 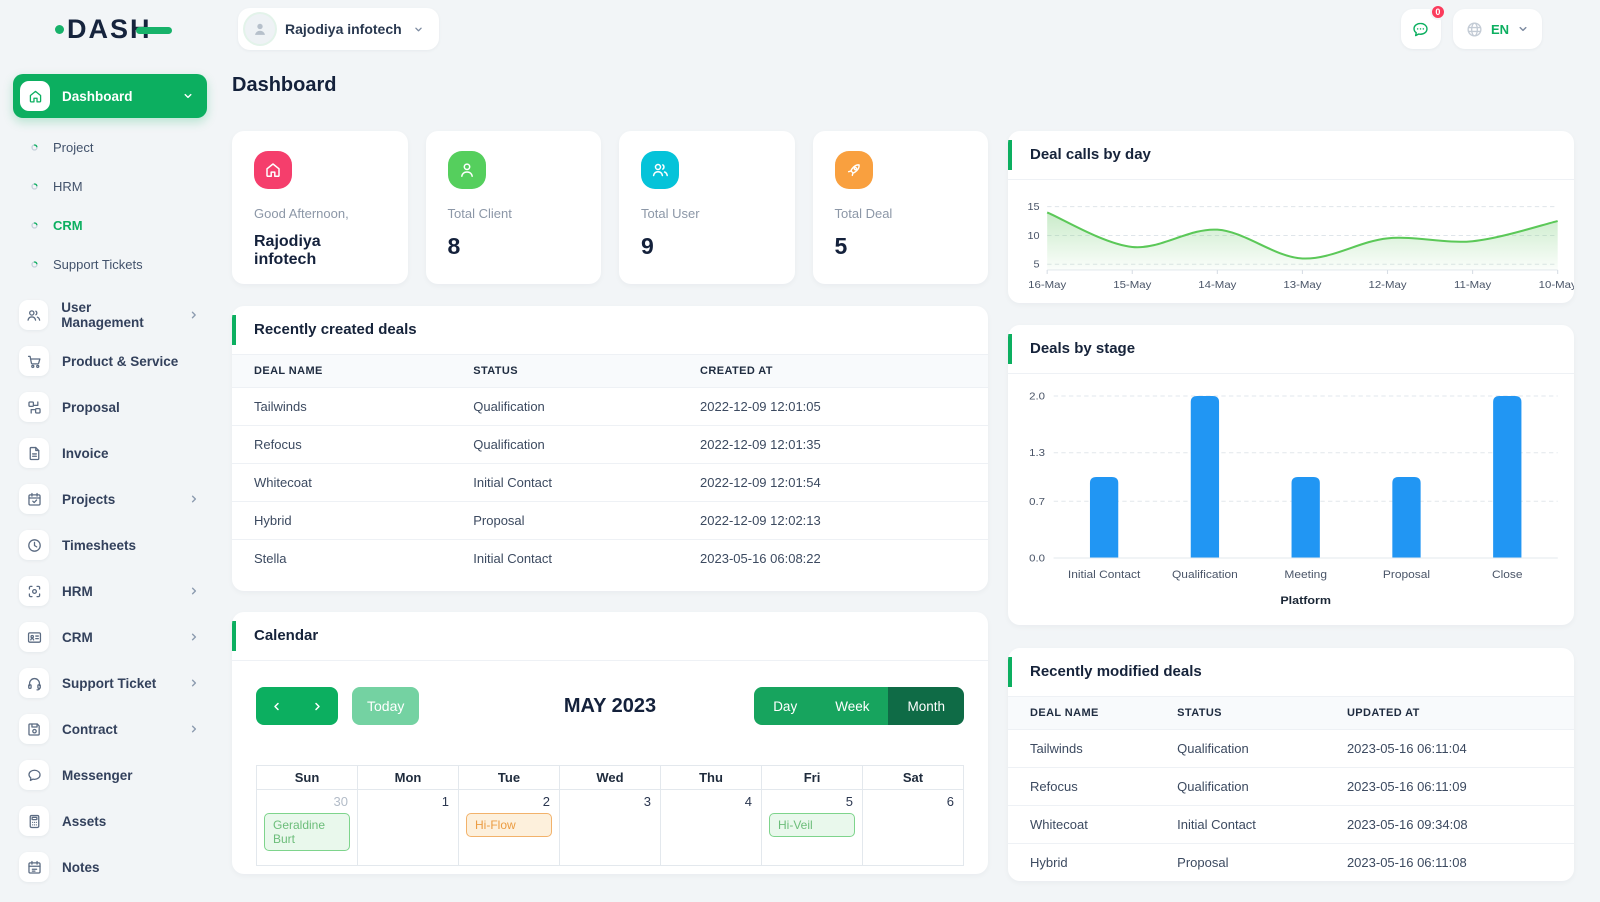 What do you see at coordinates (110, 683) in the screenshot?
I see `sidebar-item-support-ticket: Support Ticket` at bounding box center [110, 683].